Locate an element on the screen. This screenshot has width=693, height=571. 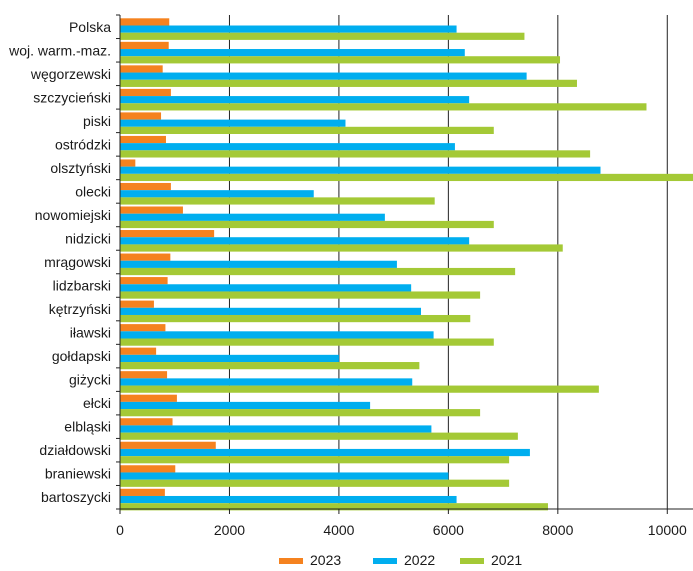
category-label: Polska is located at coordinates (90, 27).